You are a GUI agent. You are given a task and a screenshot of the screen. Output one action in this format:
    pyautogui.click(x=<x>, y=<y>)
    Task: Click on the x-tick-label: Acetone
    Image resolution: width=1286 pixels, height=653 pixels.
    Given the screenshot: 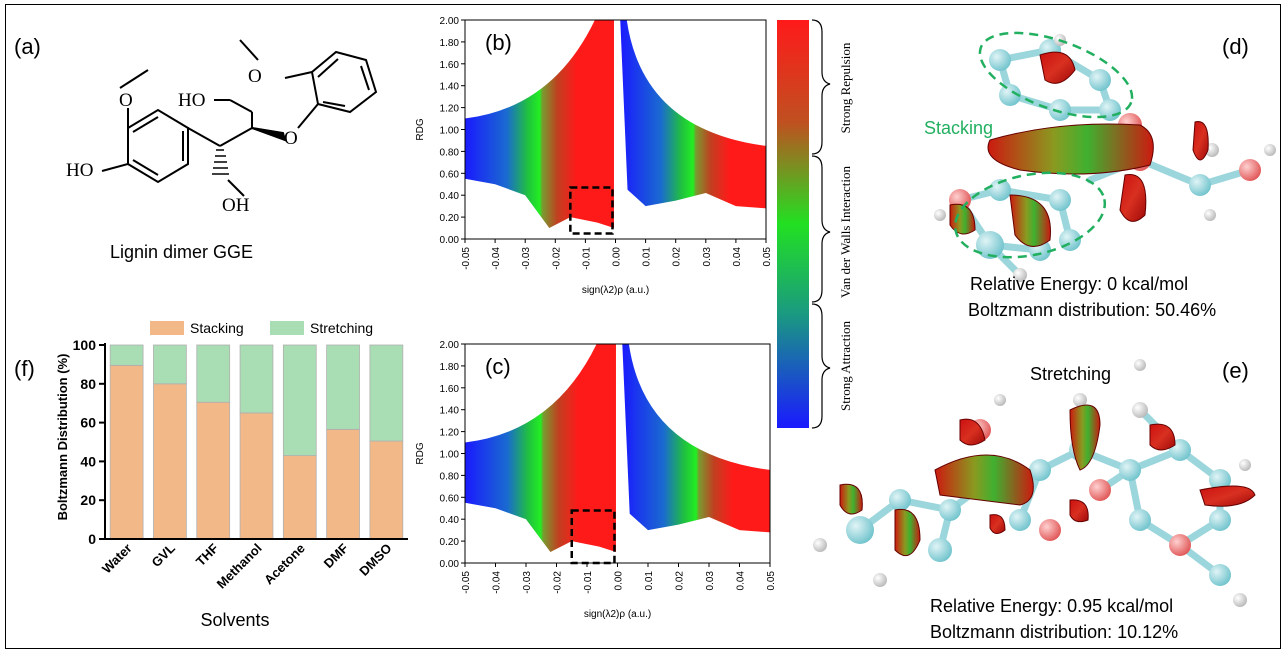 What is the action you would take?
    pyautogui.click(x=284, y=564)
    